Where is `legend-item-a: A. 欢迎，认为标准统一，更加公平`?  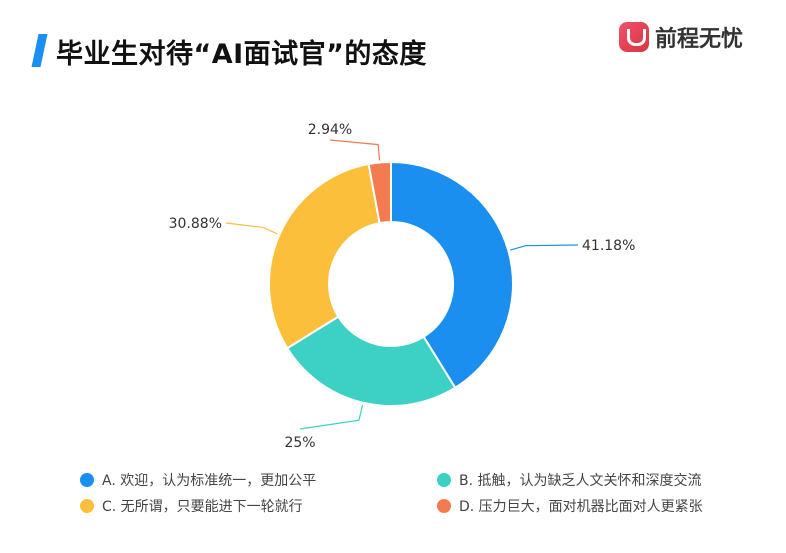 legend-item-a: A. 欢迎，认为标准统一，更加公平 is located at coordinates (258, 480).